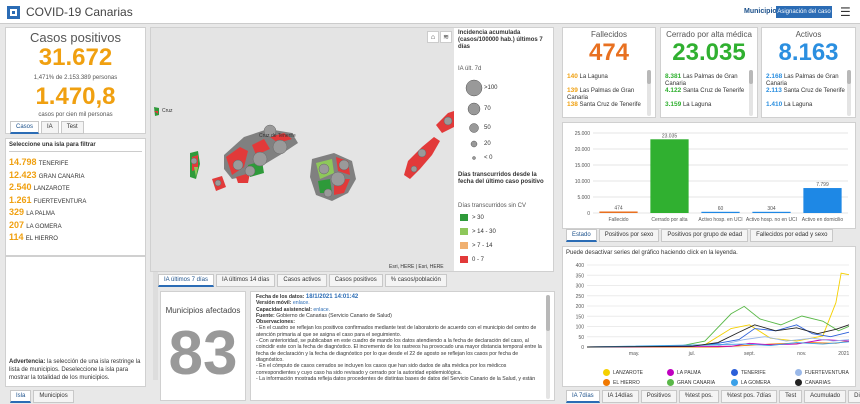 This screenshot has height=404, width=860. Describe the element at coordinates (749, 396) in the screenshot. I see `tab-test-pos-7: %test pos. 7días` at that location.